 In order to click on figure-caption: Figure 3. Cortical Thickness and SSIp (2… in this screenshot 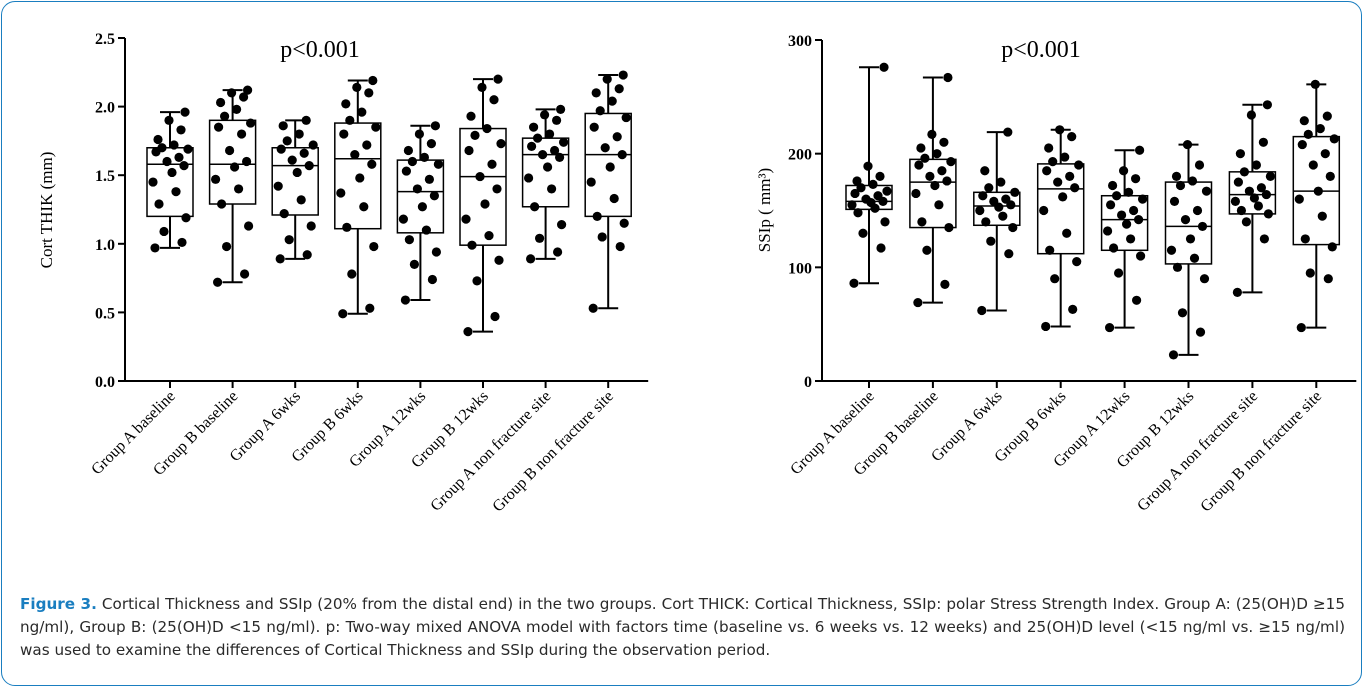, I will do `click(682, 627)`.